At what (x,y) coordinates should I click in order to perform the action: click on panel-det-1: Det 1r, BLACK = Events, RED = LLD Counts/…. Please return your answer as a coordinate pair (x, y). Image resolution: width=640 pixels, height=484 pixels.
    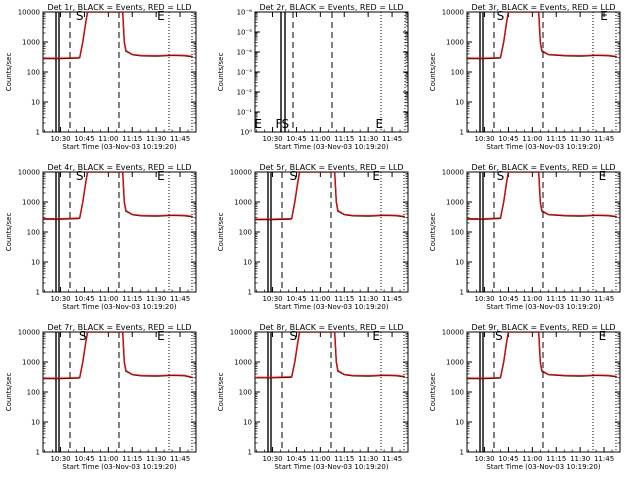
    Looking at the image, I should click on (101, 77).